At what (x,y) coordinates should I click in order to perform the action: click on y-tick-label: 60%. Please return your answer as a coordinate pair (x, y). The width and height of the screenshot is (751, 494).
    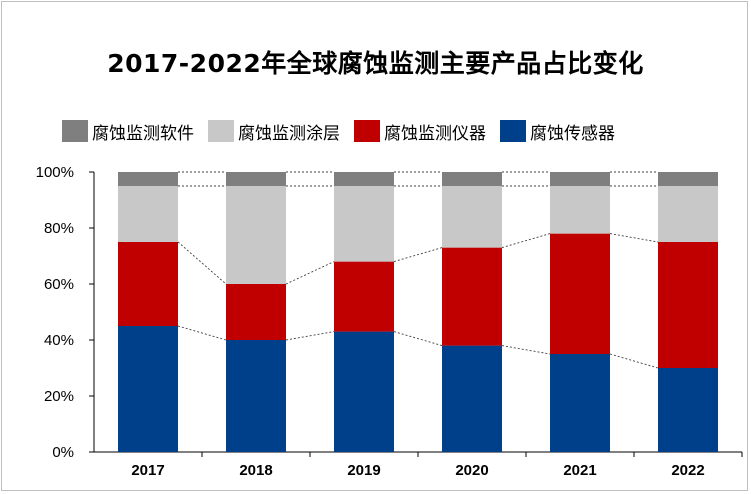
    Looking at the image, I should click on (59, 284).